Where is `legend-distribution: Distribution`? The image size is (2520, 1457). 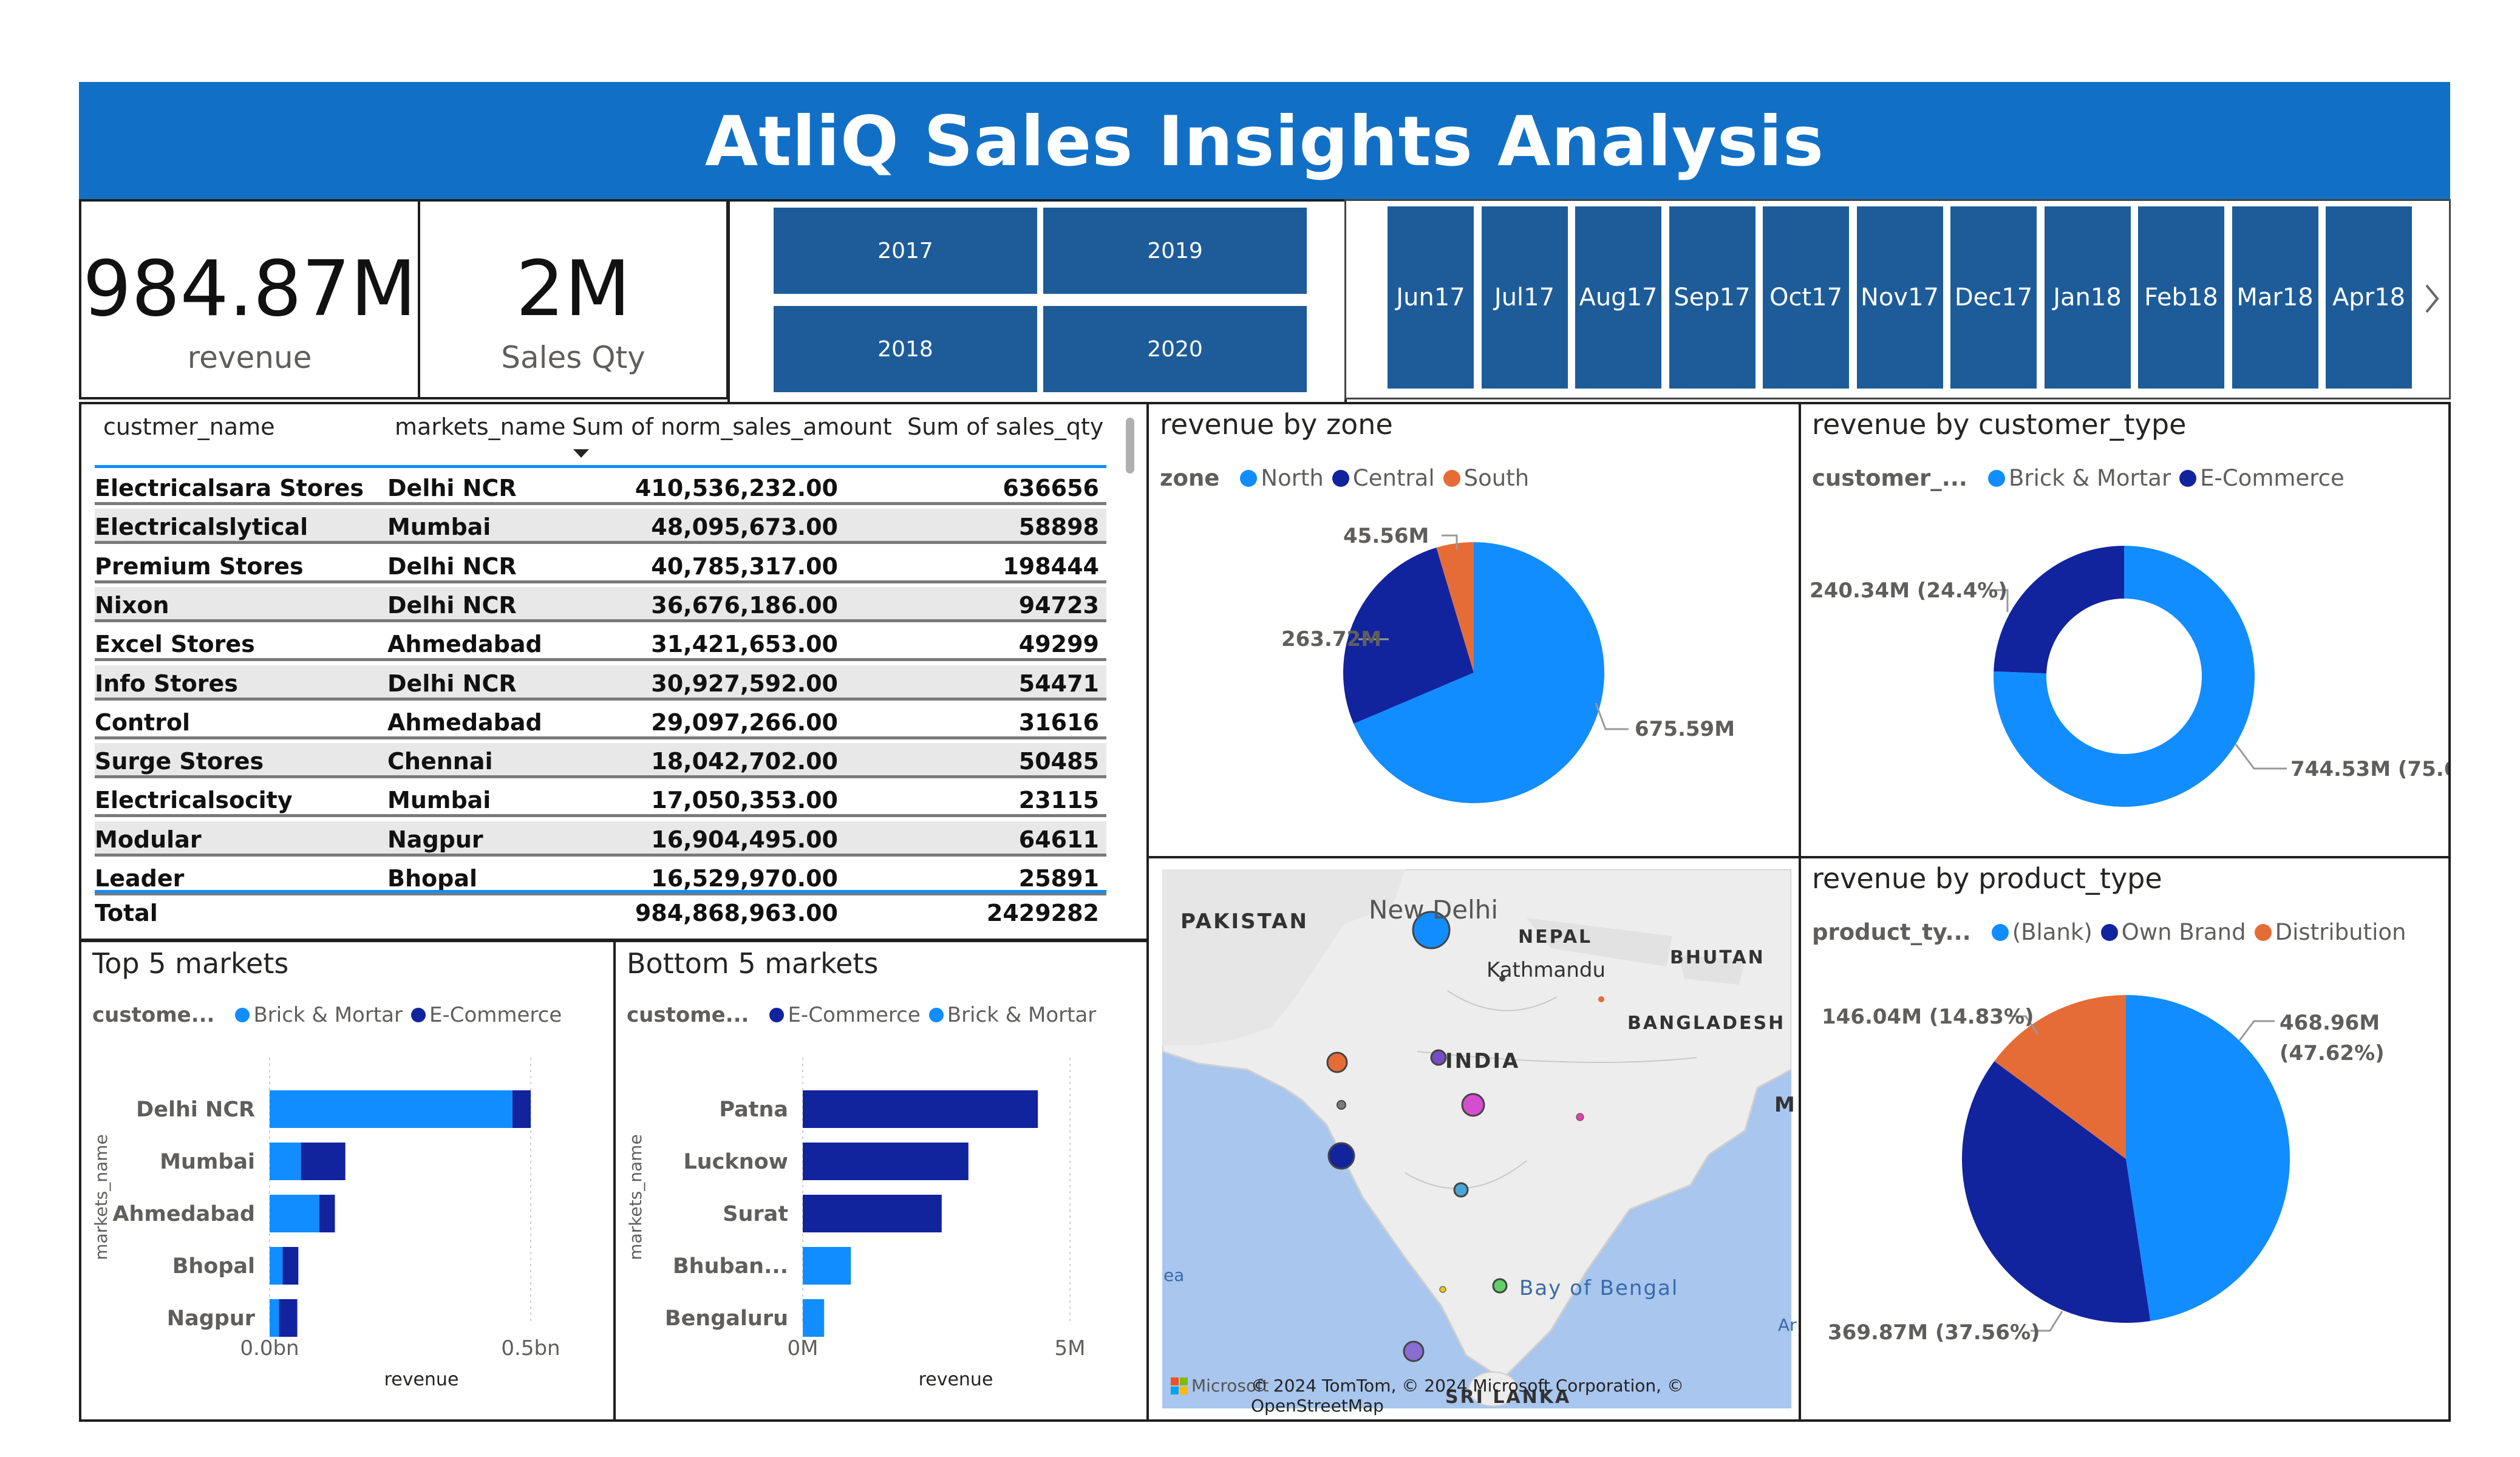 legend-distribution: Distribution is located at coordinates (2340, 932).